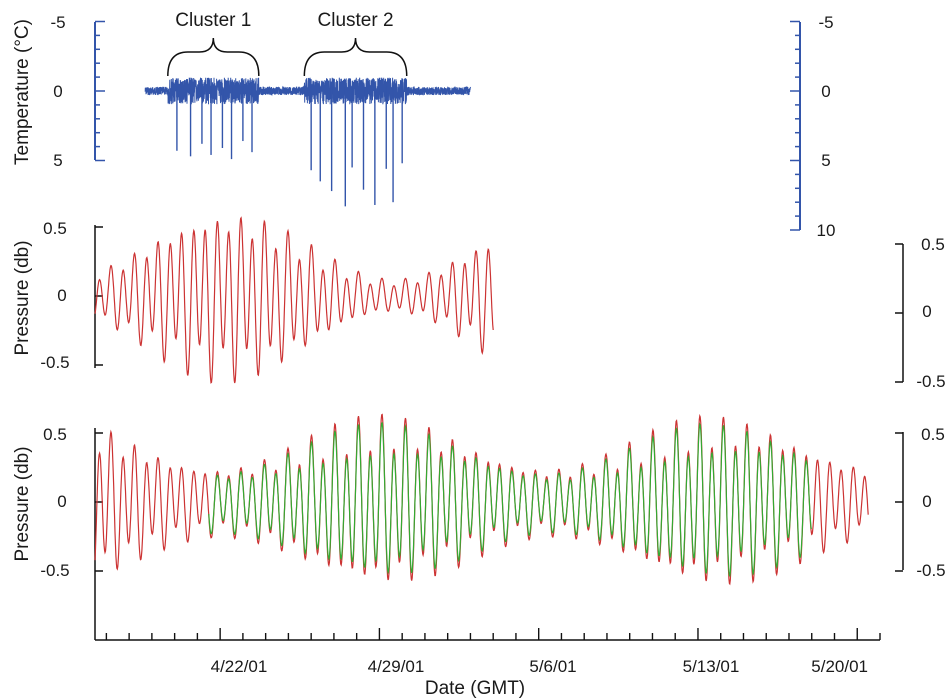 The image size is (950, 698). I want to click on cluster-brackets: Cluster 1 Cluster 2, so click(287, 43).